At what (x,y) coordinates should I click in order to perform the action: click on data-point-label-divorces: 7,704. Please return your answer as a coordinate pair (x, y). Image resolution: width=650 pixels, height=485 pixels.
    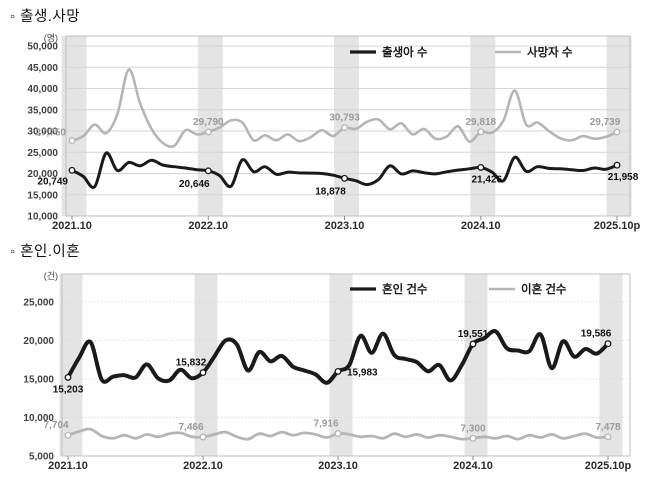
    Looking at the image, I should click on (55, 425).